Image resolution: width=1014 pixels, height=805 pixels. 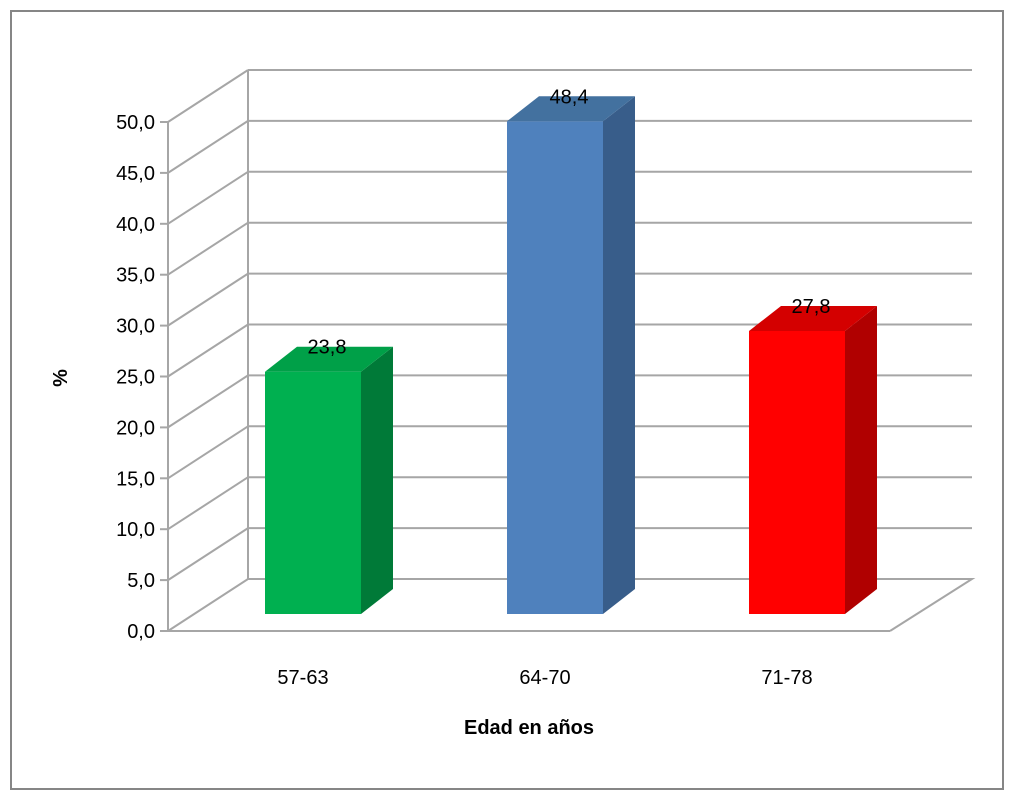 What do you see at coordinates (811, 307) in the screenshot?
I see `data-label: 27,8` at bounding box center [811, 307].